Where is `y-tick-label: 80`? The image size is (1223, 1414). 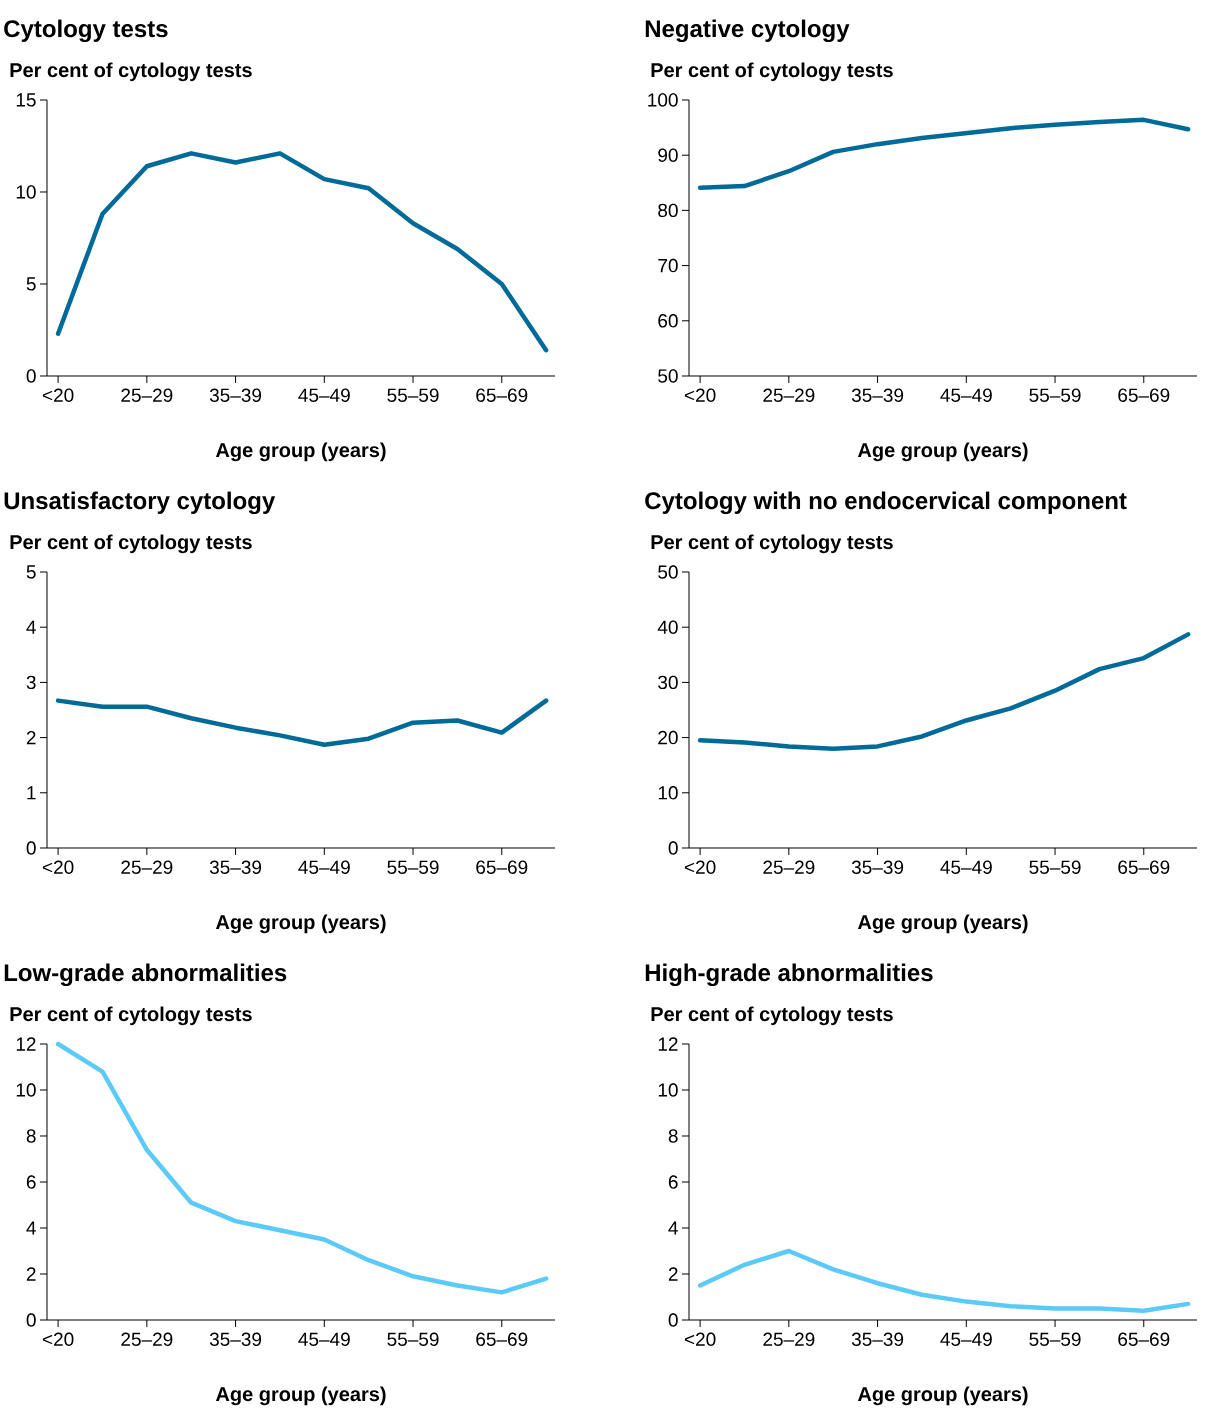
y-tick-label: 80 is located at coordinates (668, 210).